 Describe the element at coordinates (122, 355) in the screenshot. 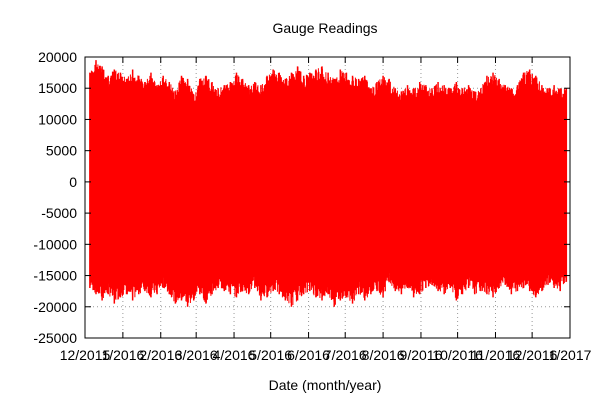

I see `x-tick-label: 1/2016` at that location.